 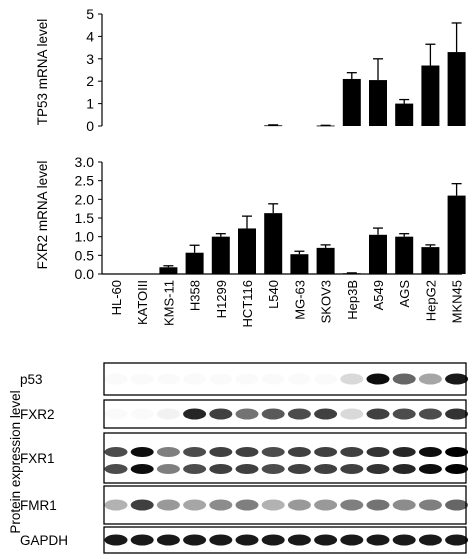 What do you see at coordinates (37, 414) in the screenshot?
I see `blot-row-label: FXR2` at bounding box center [37, 414].